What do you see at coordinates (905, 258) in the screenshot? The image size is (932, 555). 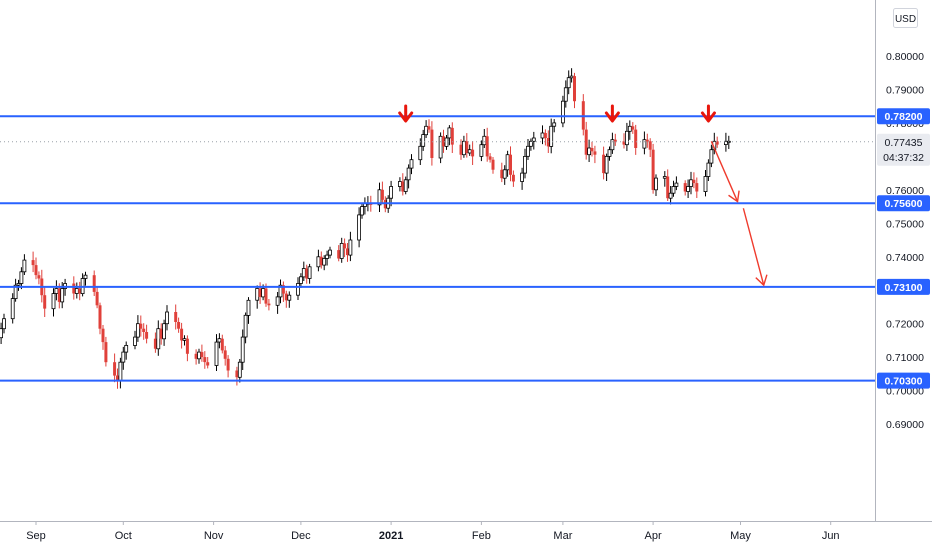 I see `price-tick-label: 0.74000` at bounding box center [905, 258].